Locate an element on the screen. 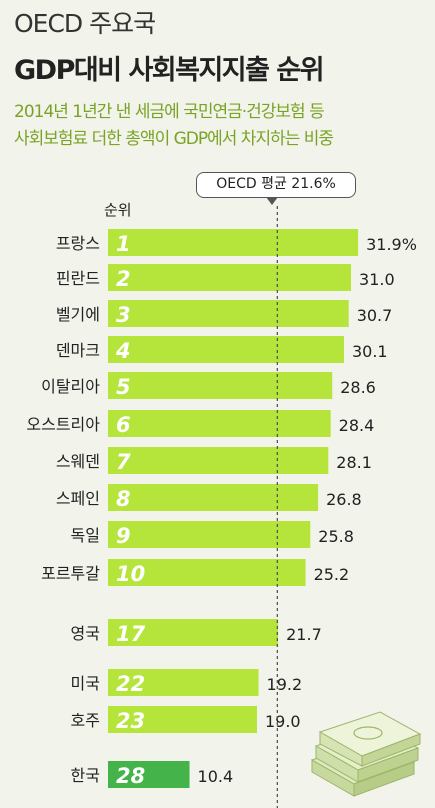 This screenshot has height=808, width=435. rank-label: 8 is located at coordinates (123, 499).